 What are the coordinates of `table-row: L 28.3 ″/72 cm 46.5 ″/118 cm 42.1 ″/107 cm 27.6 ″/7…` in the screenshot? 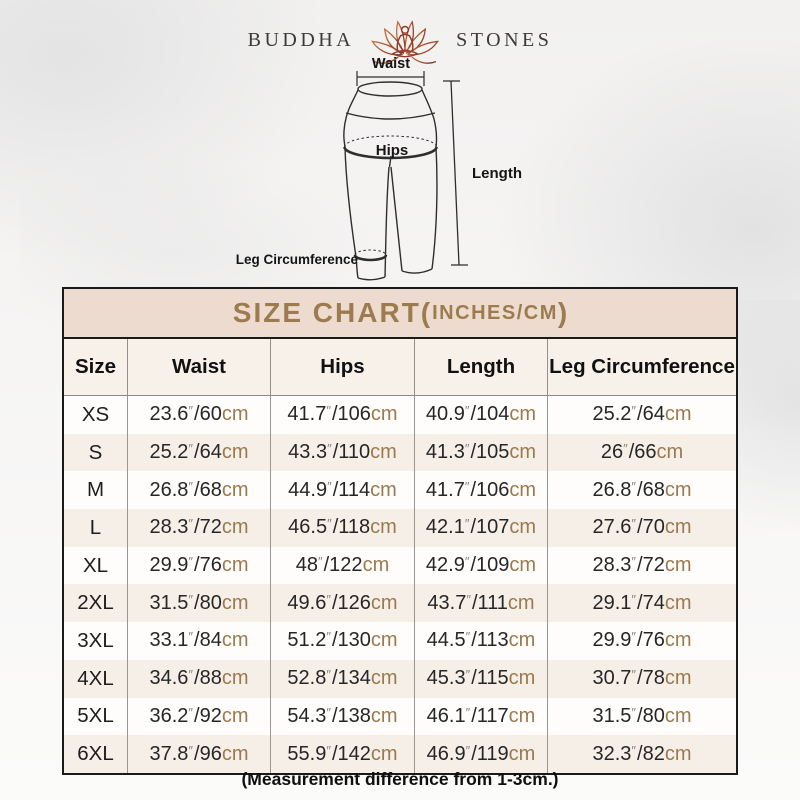 It's located at (400, 528).